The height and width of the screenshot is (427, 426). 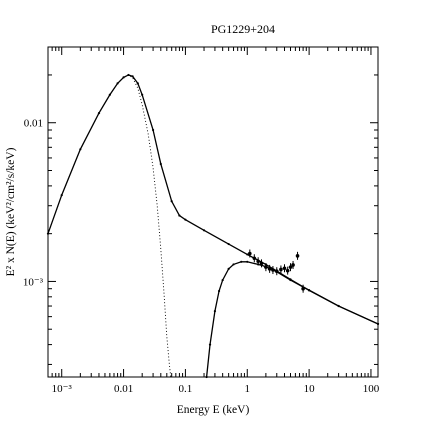 I want to click on series-3-line, so click(x=292, y=319).